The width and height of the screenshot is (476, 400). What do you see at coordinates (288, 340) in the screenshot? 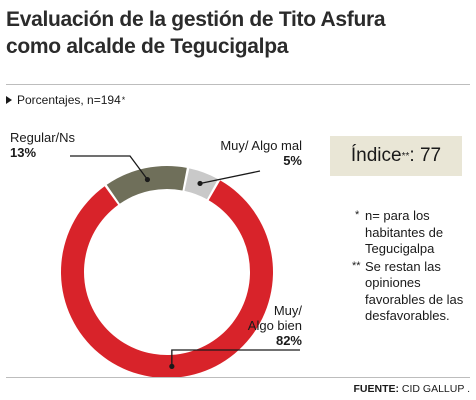
I see `slice-label-bien-pct: 82%` at bounding box center [288, 340].